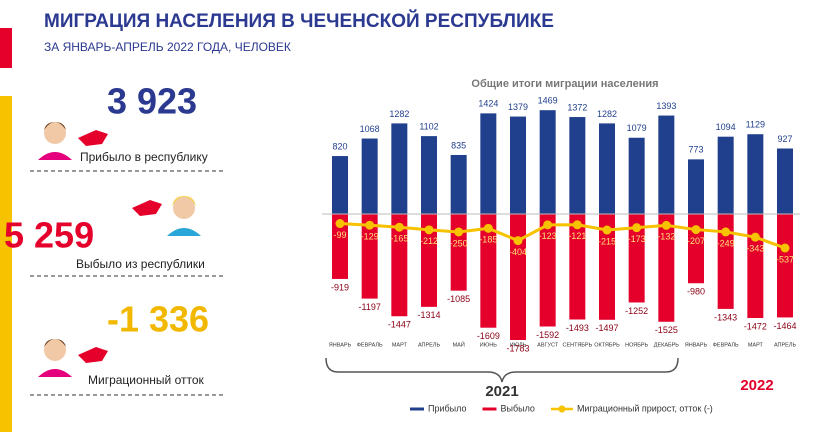 Image resolution: width=832 pixels, height=437 pixels. I want to click on value-label: -537, so click(785, 259).